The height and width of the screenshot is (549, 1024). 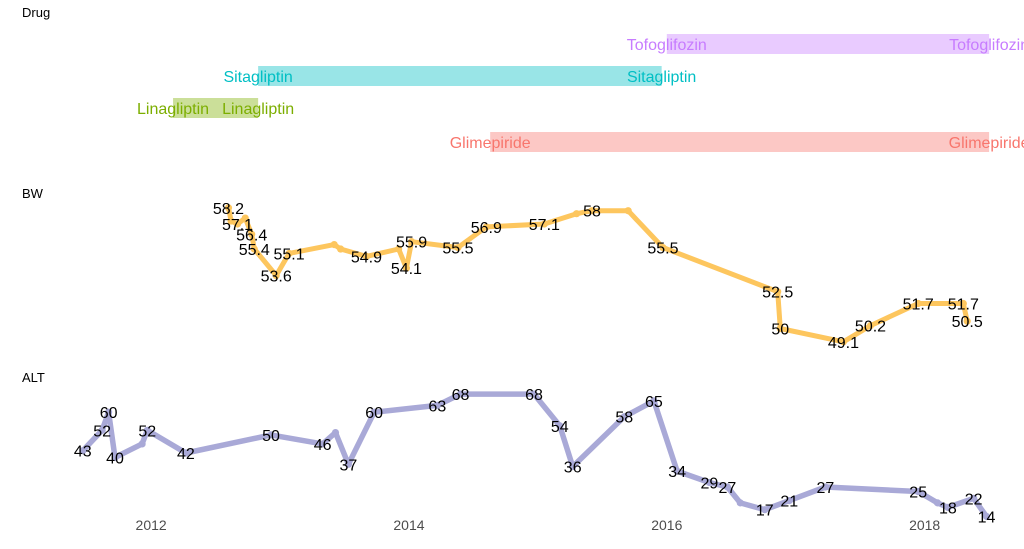 I want to click on panel-title-alt: ALT, so click(x=33, y=377).